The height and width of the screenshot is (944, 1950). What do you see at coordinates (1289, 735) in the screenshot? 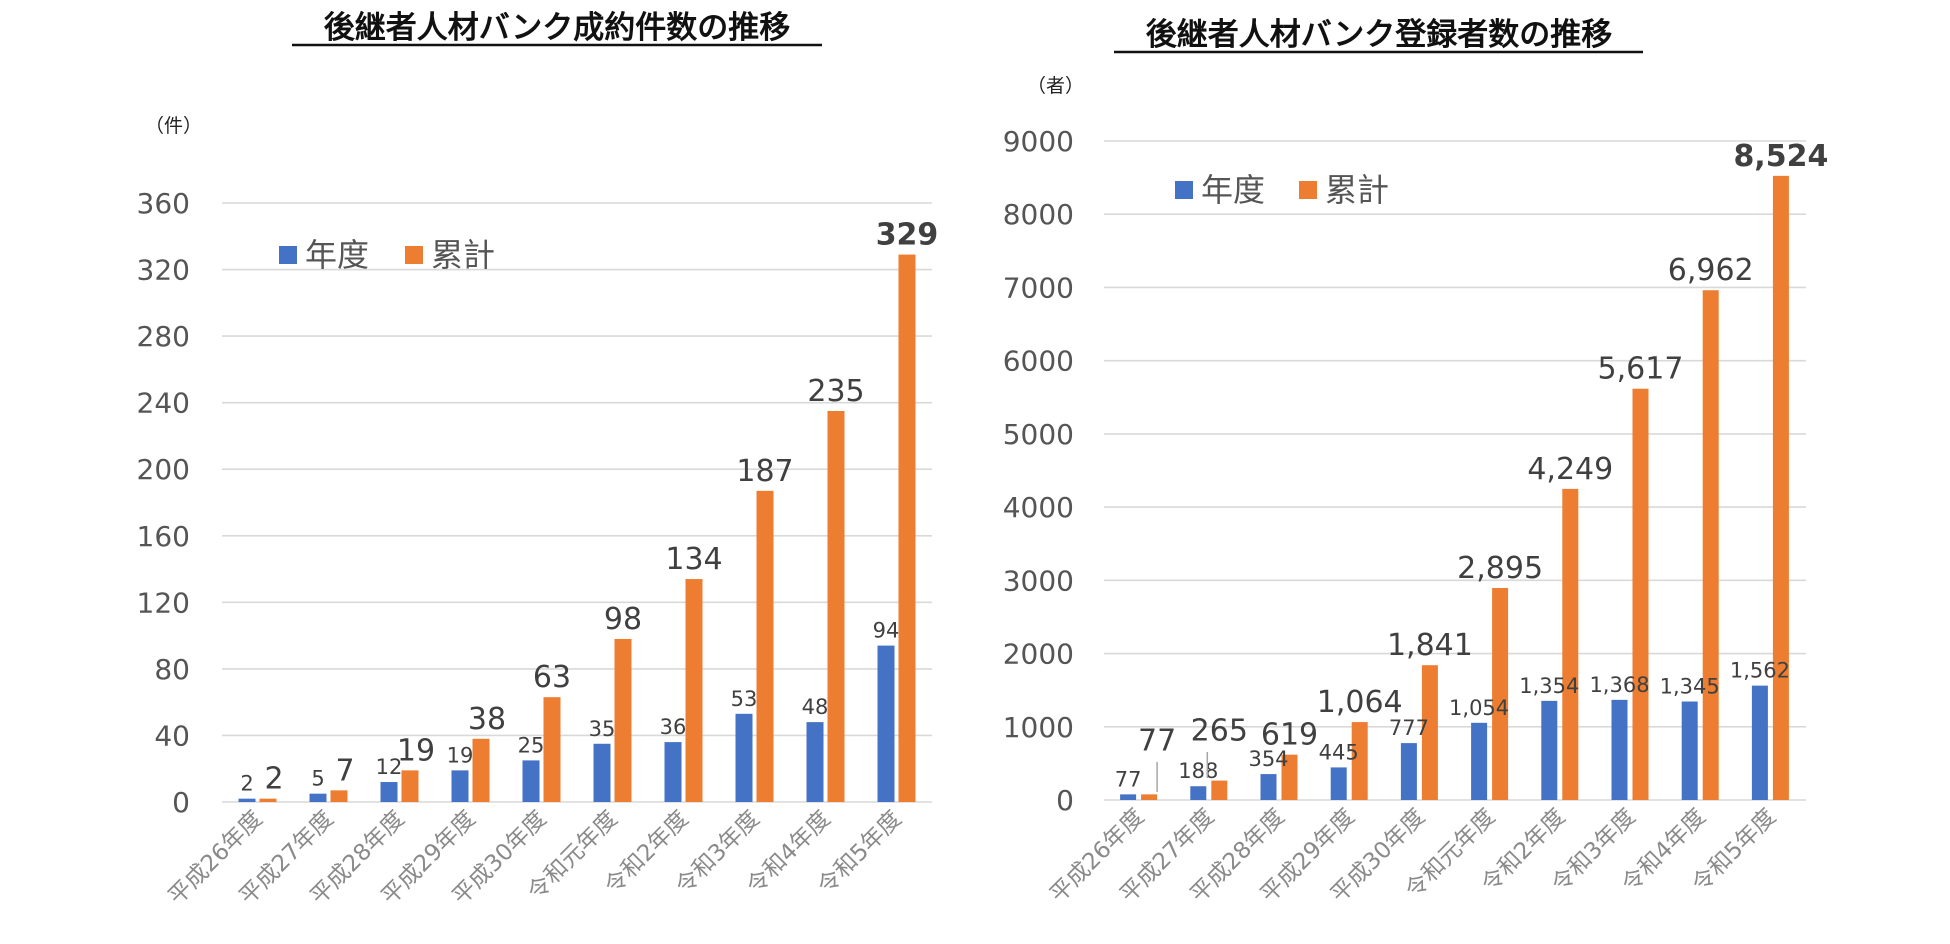
I see `data-label-cumulative: 619` at bounding box center [1289, 735].